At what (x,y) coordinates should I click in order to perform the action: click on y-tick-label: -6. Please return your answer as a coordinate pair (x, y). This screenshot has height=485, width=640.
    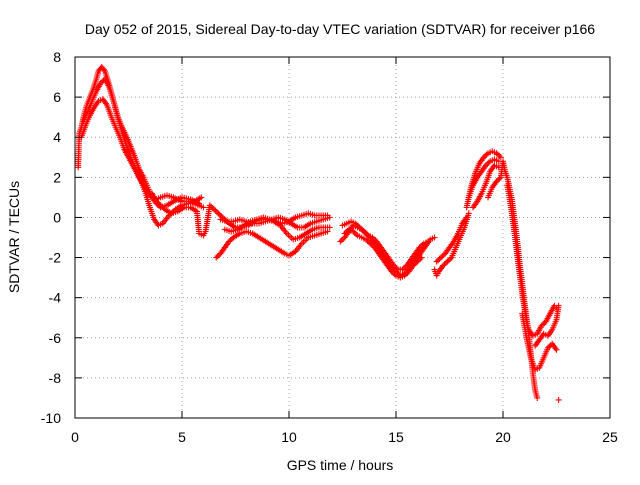
    Looking at the image, I should click on (55, 338).